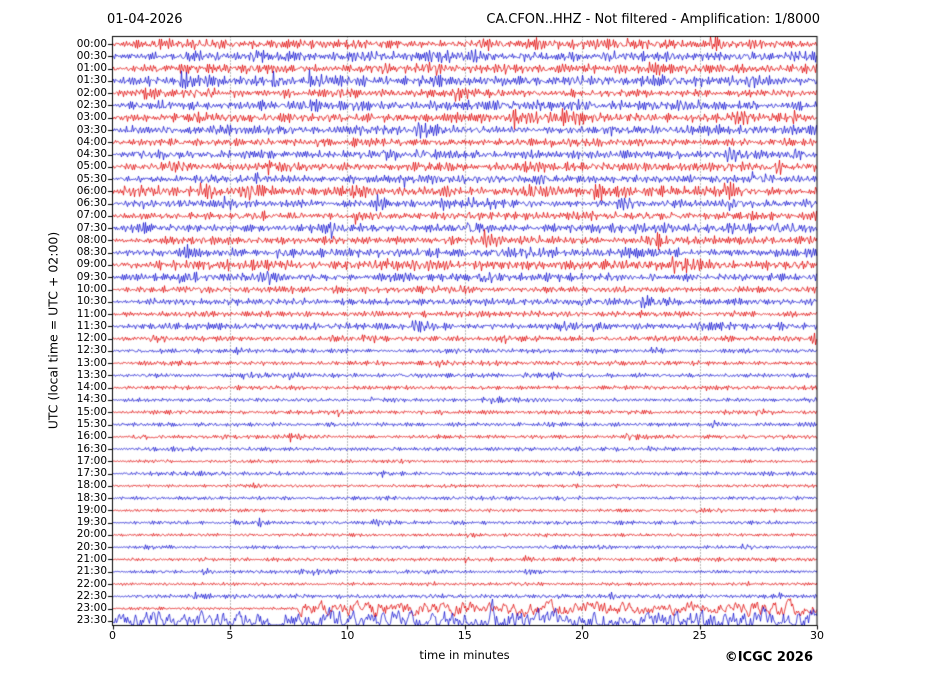  What do you see at coordinates (91, 608) in the screenshot?
I see `y-tick-label: 23:00` at bounding box center [91, 608].